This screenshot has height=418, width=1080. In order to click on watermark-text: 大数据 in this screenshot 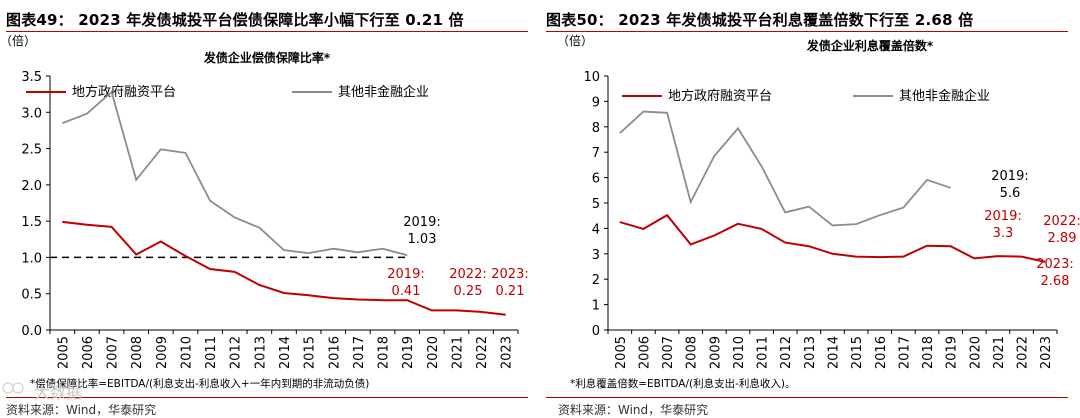, I will do `click(58, 392)`.